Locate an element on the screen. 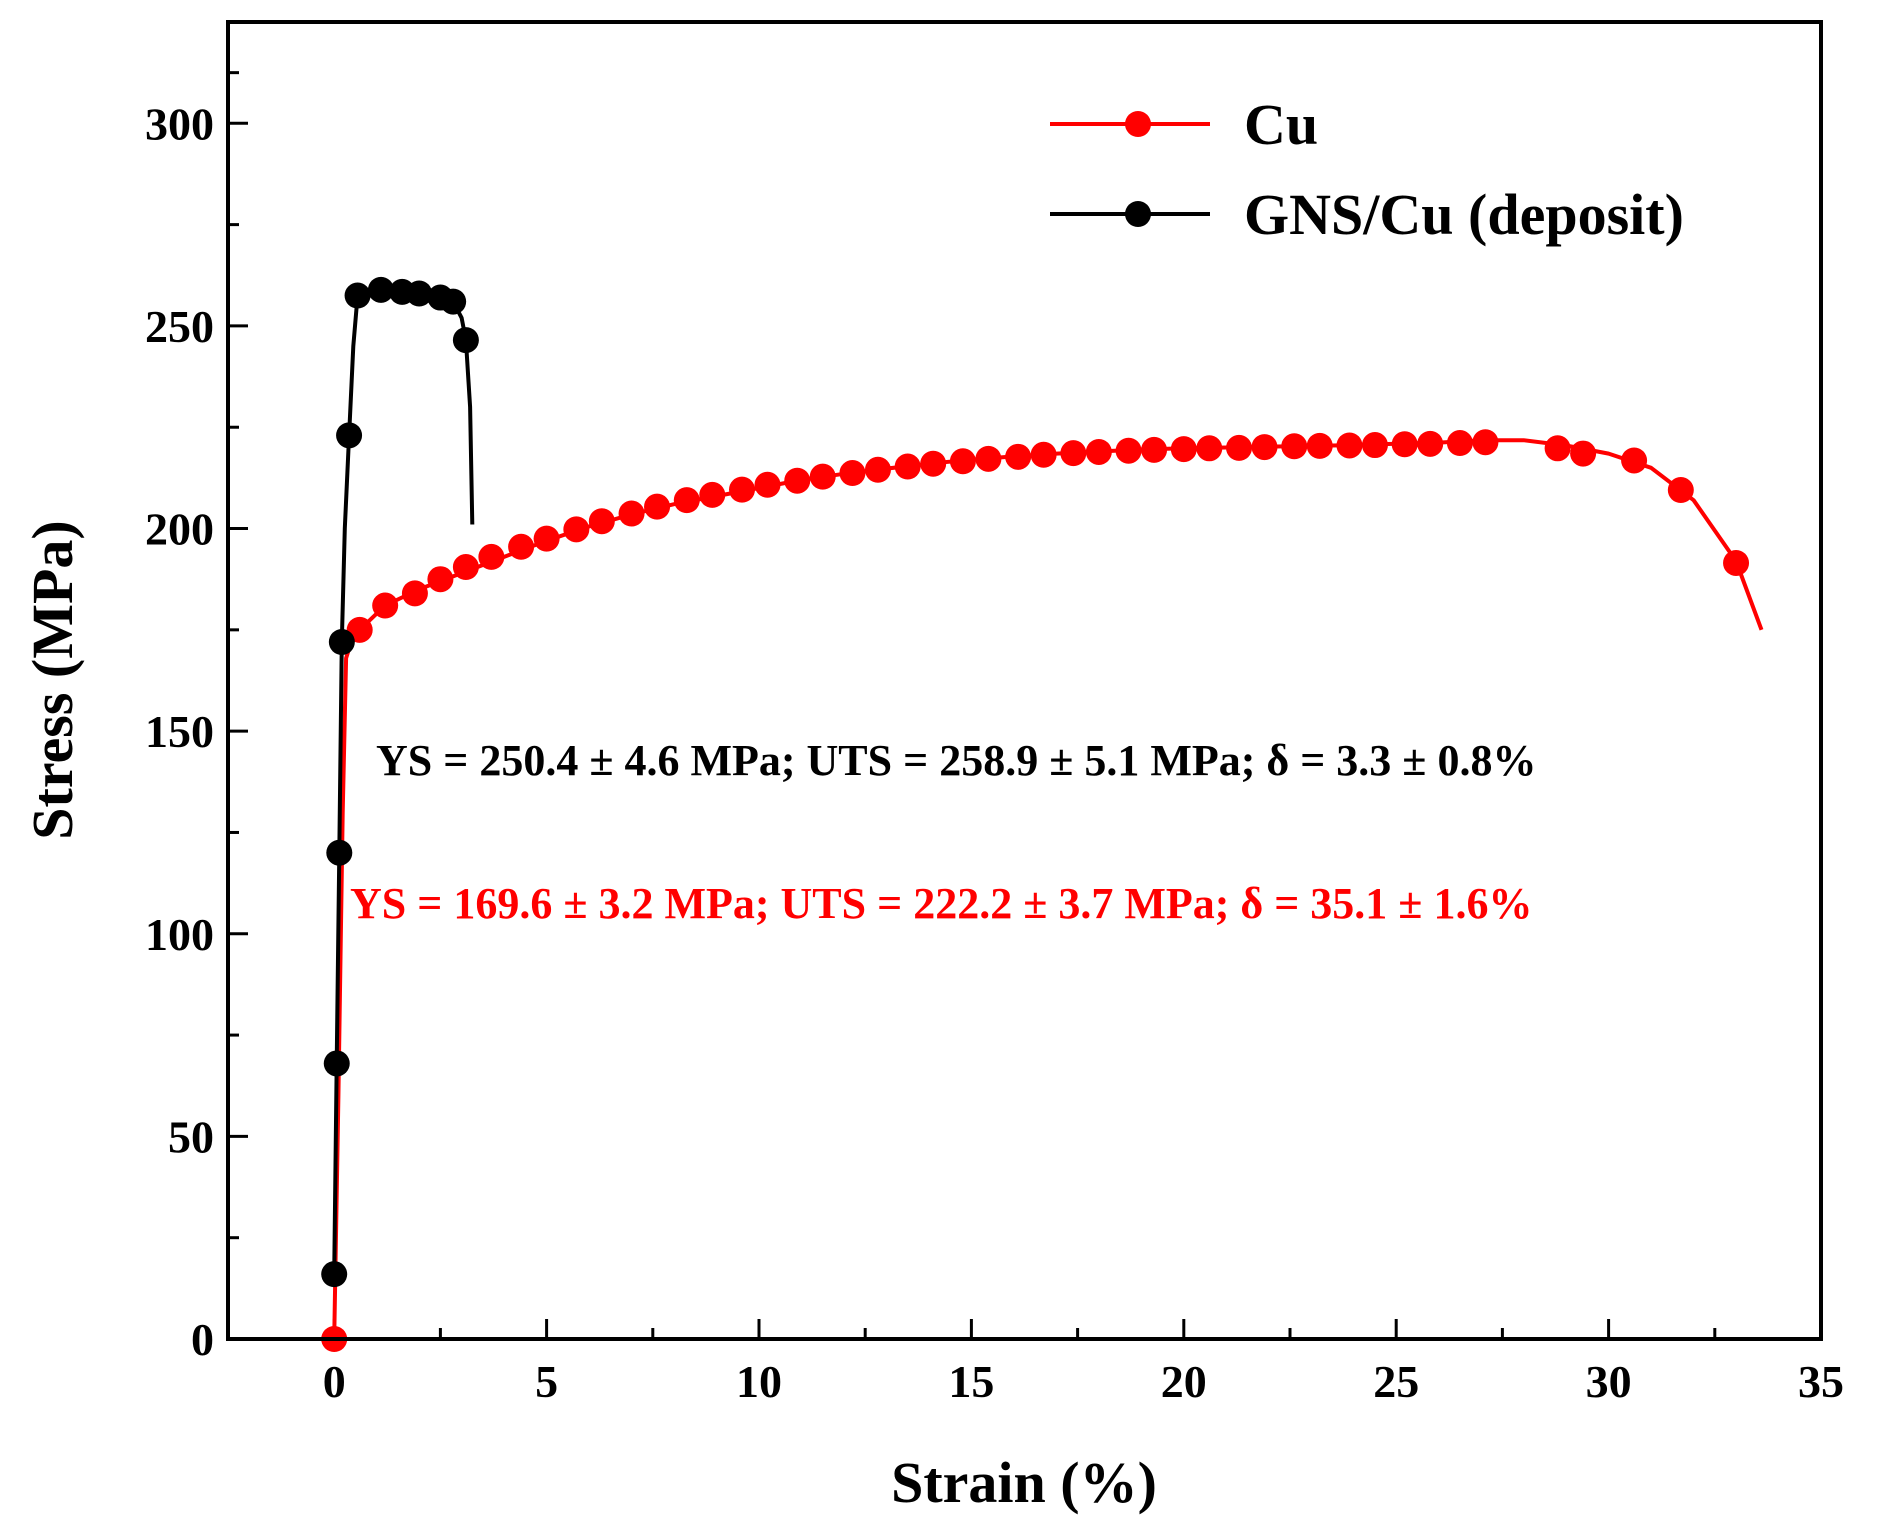  x-tick-label: 35 is located at coordinates (1821, 1381).